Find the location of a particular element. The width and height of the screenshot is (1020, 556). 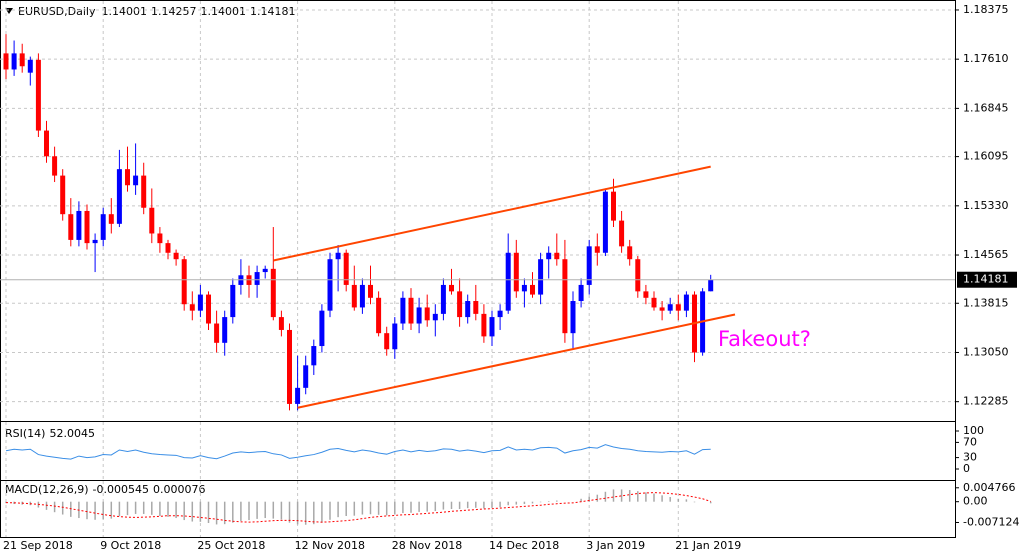

y-tick-label: 70 is located at coordinates (970, 441).